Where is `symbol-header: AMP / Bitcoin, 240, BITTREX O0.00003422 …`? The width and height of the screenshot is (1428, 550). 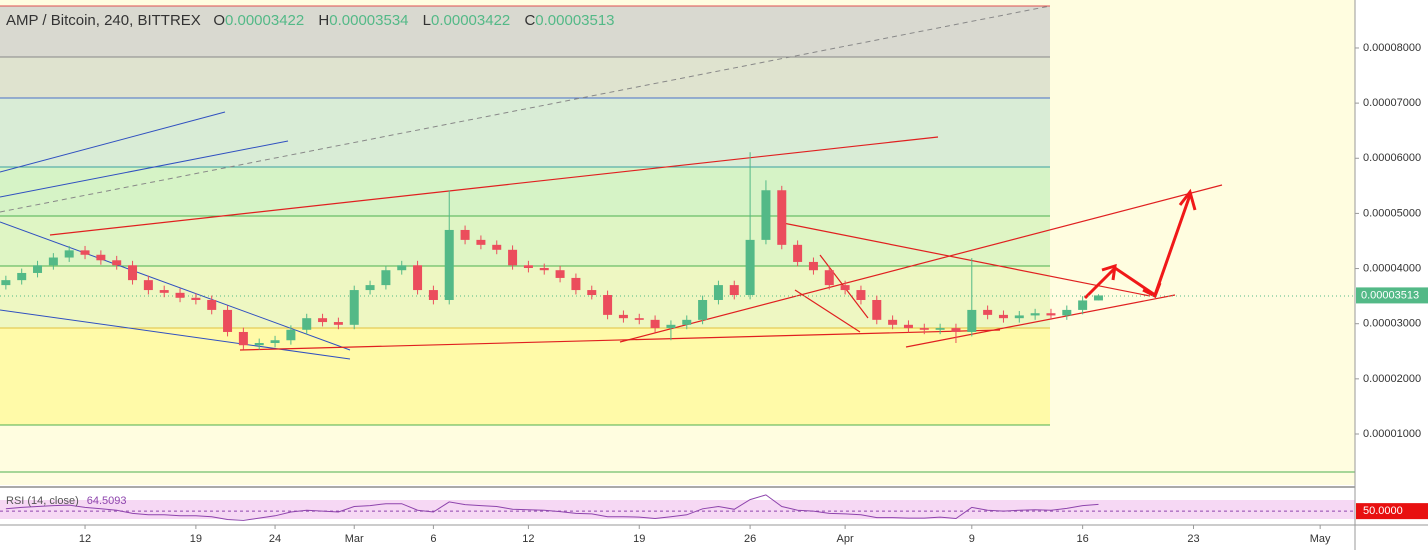 symbol-header: AMP / Bitcoin, 240, BITTREX O0.00003422 … is located at coordinates (315, 20).